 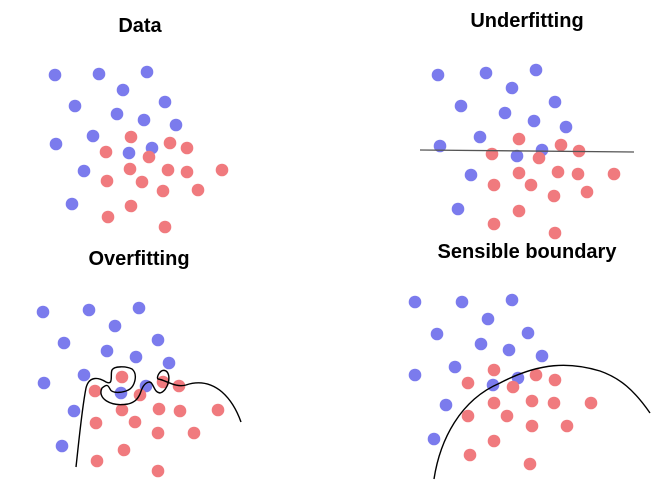 I want to click on panel-data, so click(x=138, y=149).